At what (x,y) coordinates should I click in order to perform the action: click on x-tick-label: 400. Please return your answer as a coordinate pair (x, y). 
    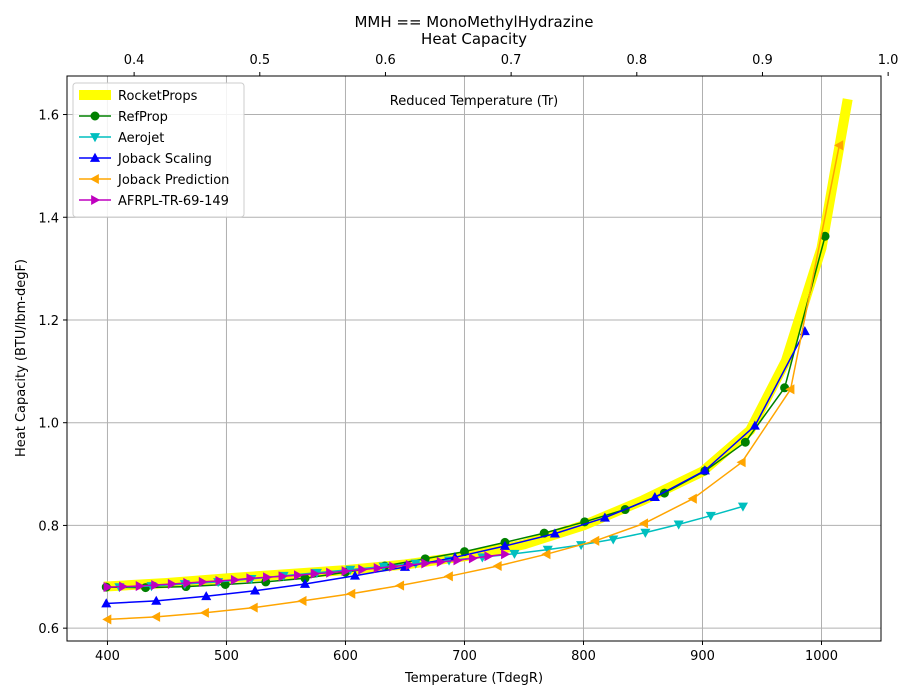
    Looking at the image, I should click on (107, 656).